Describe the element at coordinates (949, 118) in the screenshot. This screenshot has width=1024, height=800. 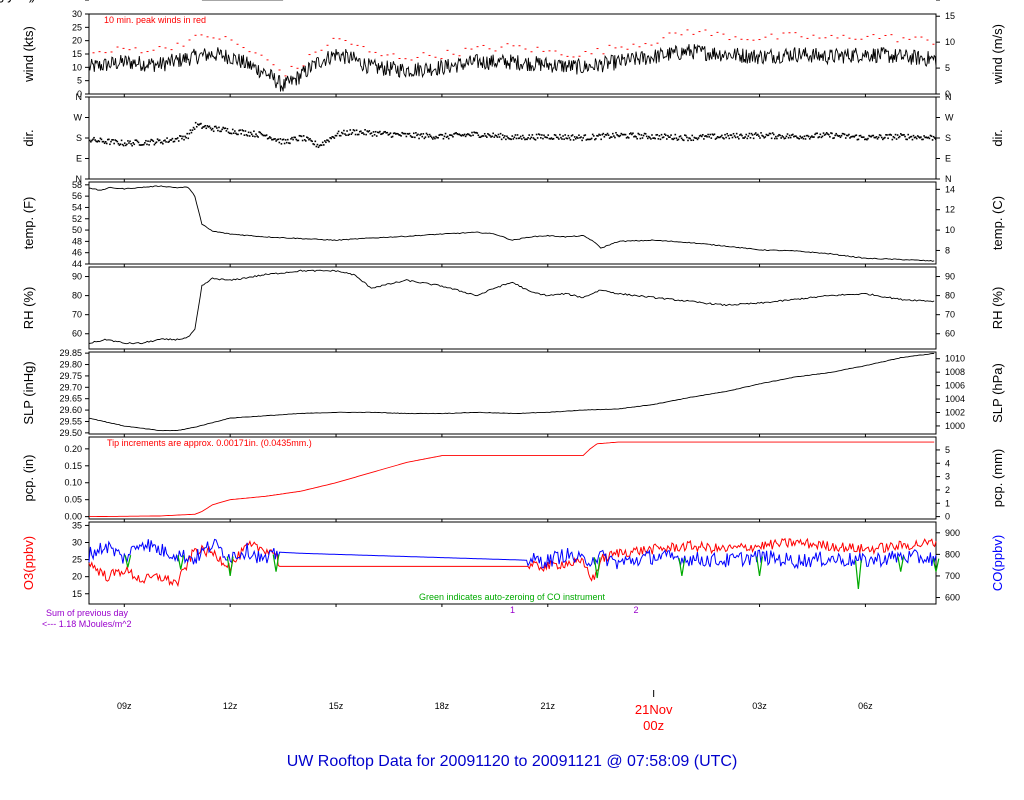
I see `right-tick-label: W` at that location.